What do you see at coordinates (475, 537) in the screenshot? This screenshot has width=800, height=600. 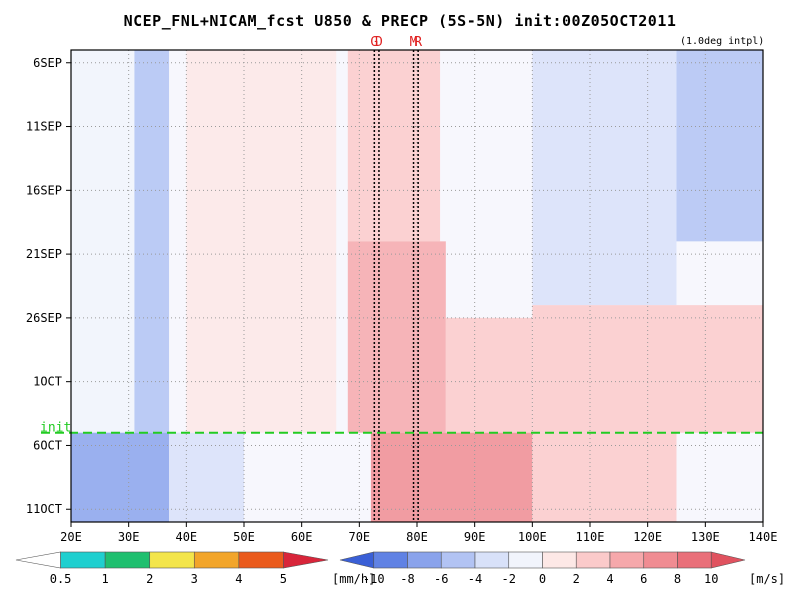 I see `x-tick-label: 90E` at bounding box center [475, 537].